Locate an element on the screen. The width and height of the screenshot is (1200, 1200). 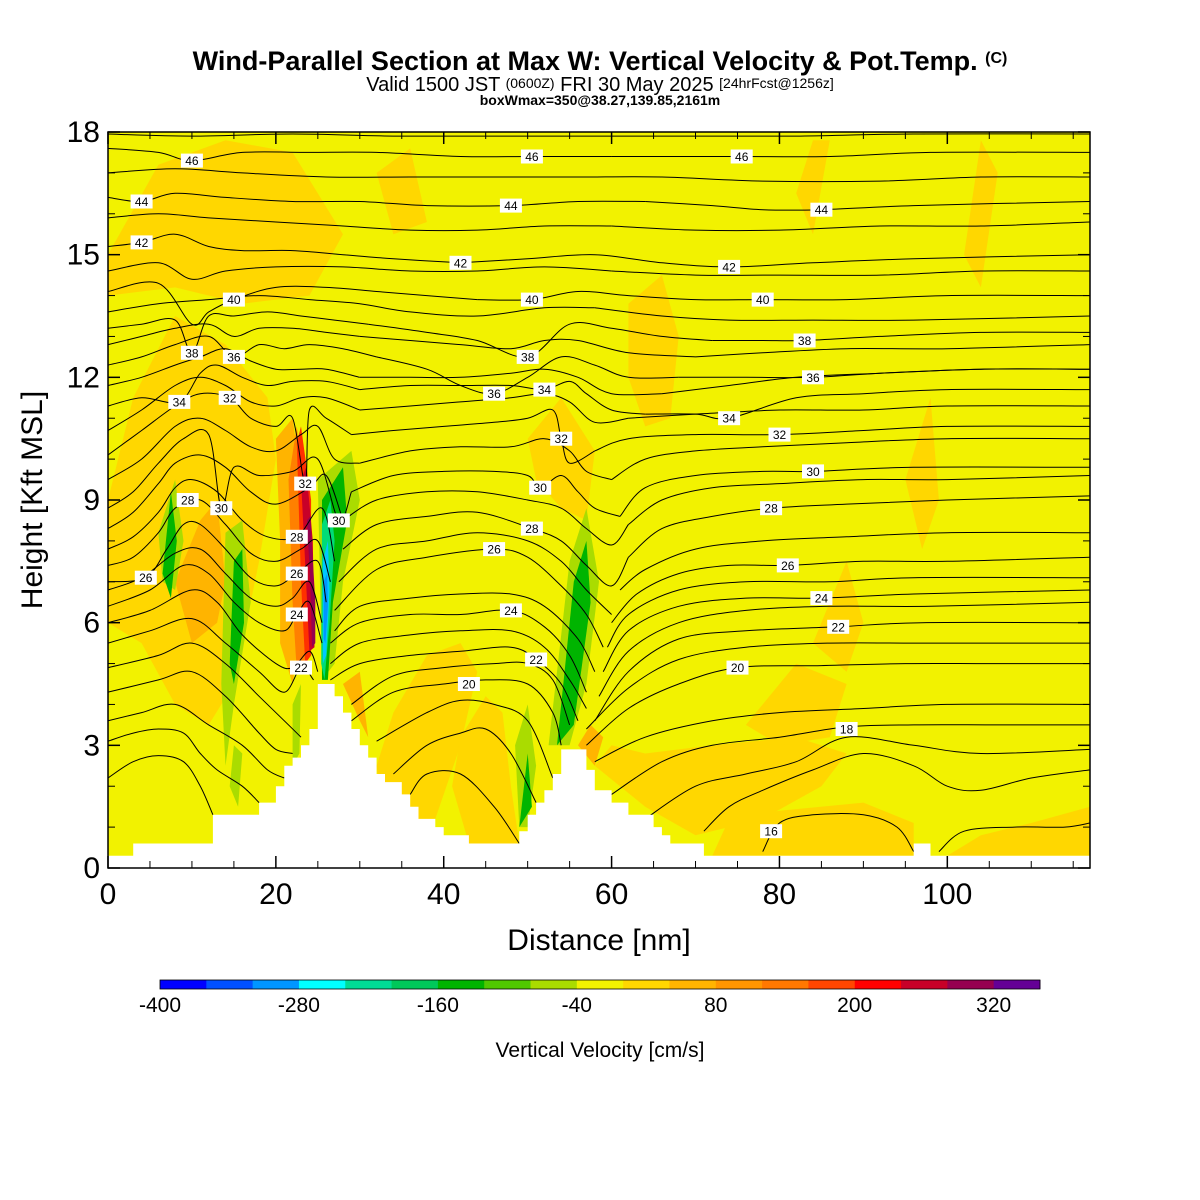
colorbar-tick-label: 80 is located at coordinates (715, 1005).